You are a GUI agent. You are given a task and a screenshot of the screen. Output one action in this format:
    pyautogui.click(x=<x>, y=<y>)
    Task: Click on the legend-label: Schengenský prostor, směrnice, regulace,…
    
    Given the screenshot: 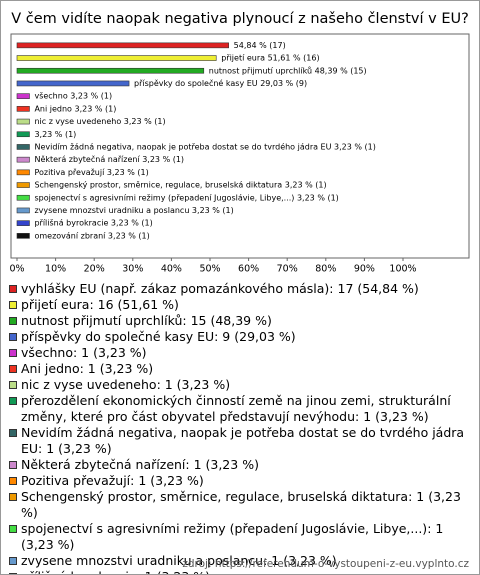 What is the action you would take?
    pyautogui.click(x=241, y=504)
    